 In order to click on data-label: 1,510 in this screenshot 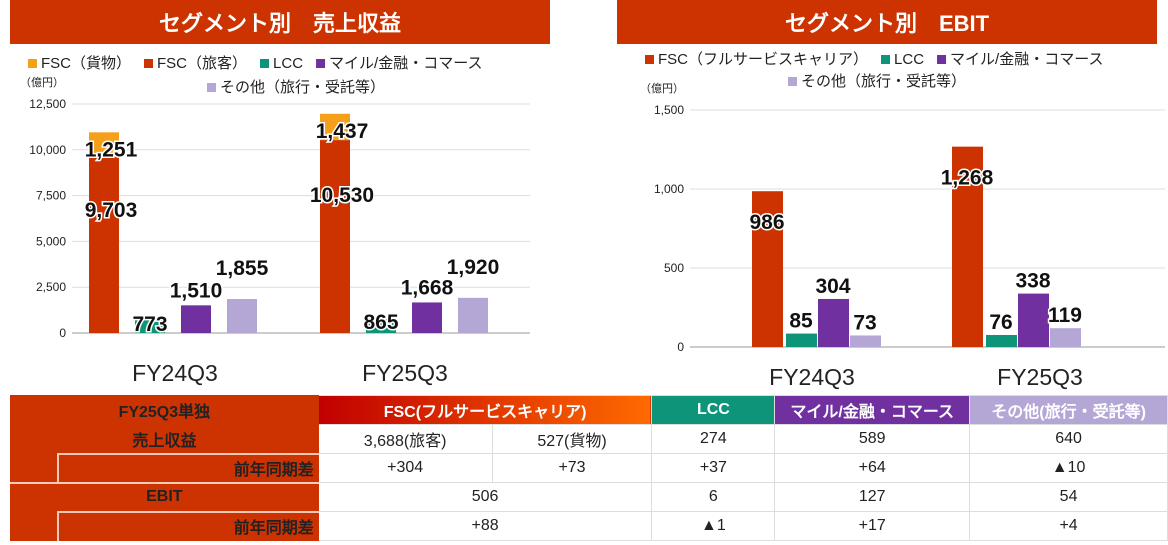, I will do `click(196, 290)`.